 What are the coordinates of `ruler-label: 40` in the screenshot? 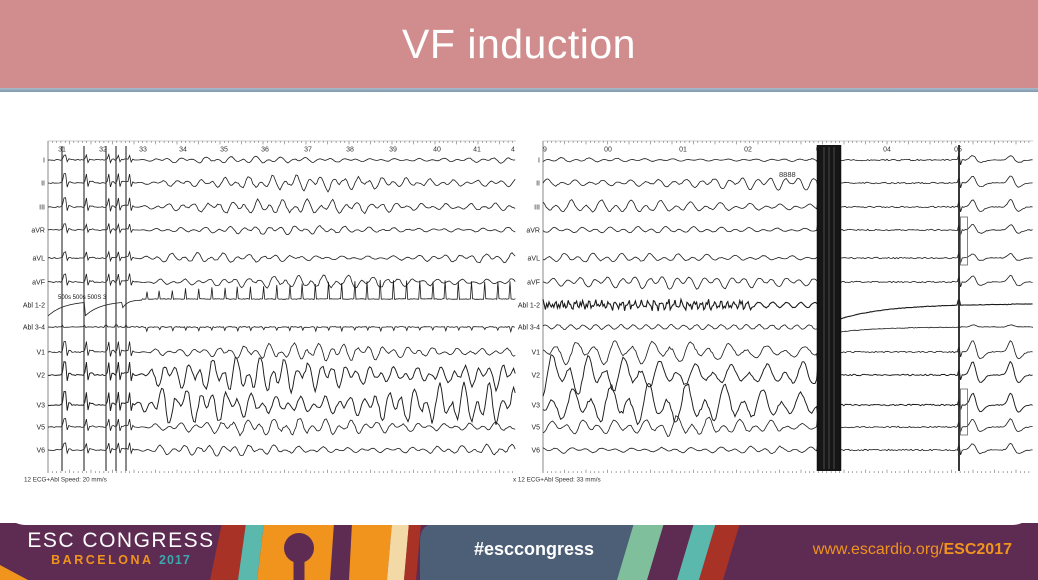 It's located at (437, 150).